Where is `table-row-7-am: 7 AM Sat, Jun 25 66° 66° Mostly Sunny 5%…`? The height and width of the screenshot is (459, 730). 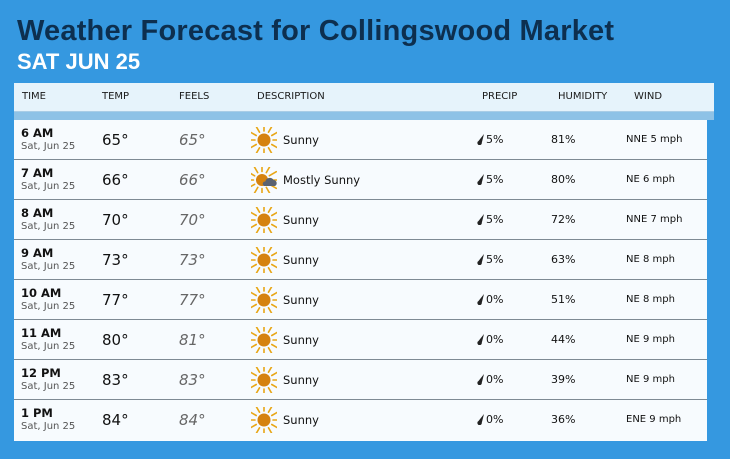
table-row-7-am: 7 AM Sat, Jun 25 66° 66° Mostly Sunny 5%… is located at coordinates (360, 180).